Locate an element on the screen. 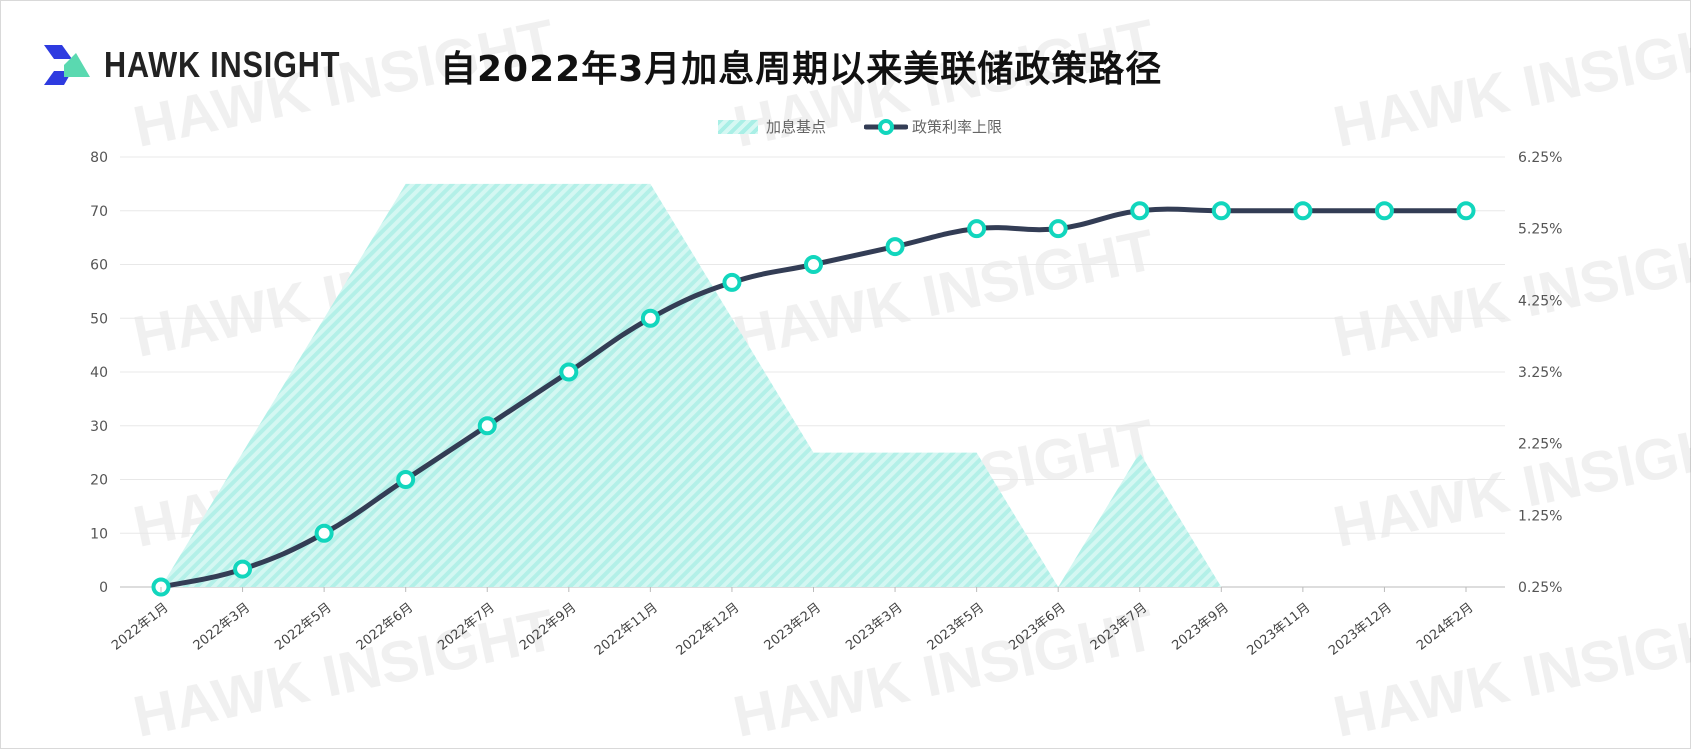  right-tick-label: 0.25% is located at coordinates (1540, 588).